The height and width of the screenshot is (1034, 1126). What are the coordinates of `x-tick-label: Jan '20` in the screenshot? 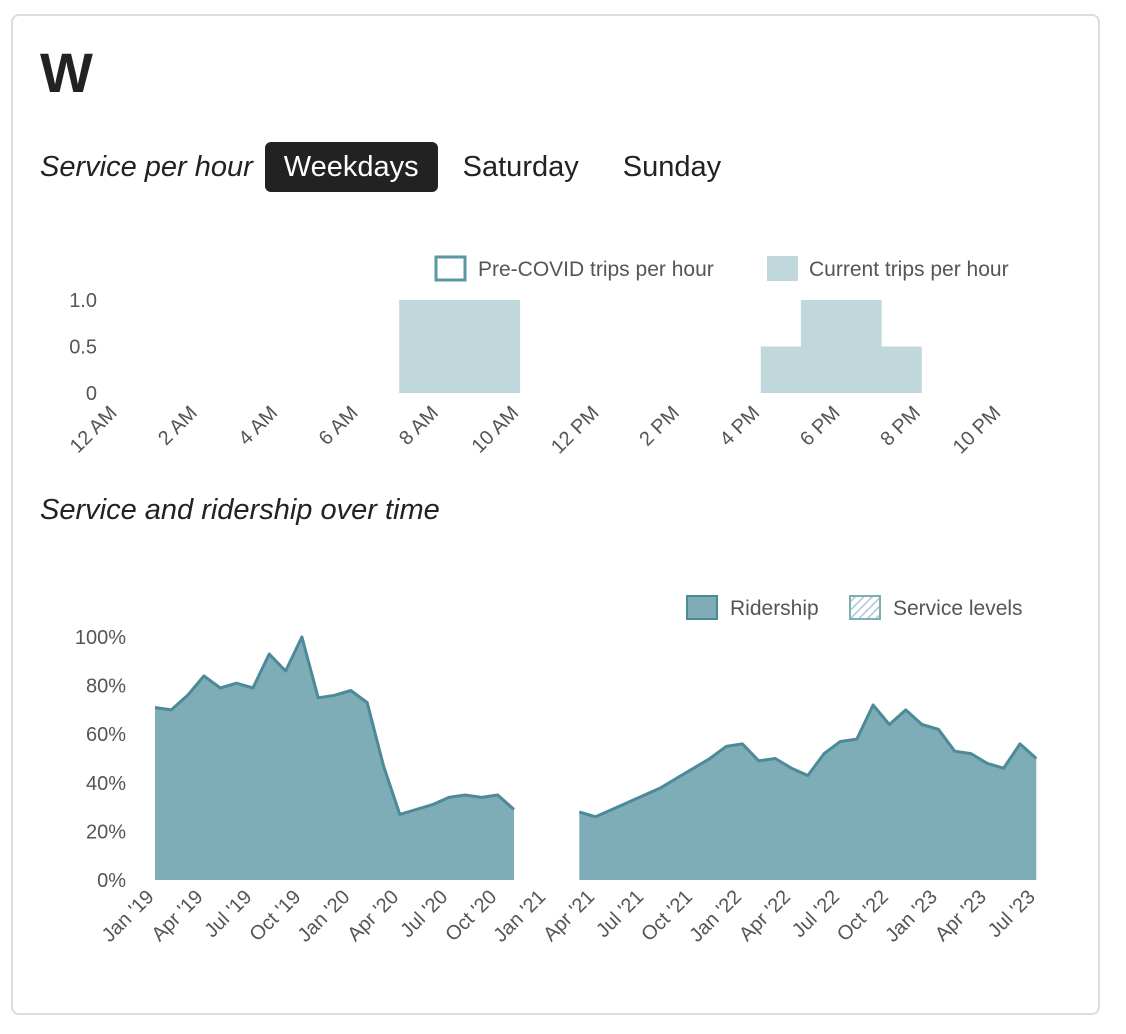 It's located at (324, 916).